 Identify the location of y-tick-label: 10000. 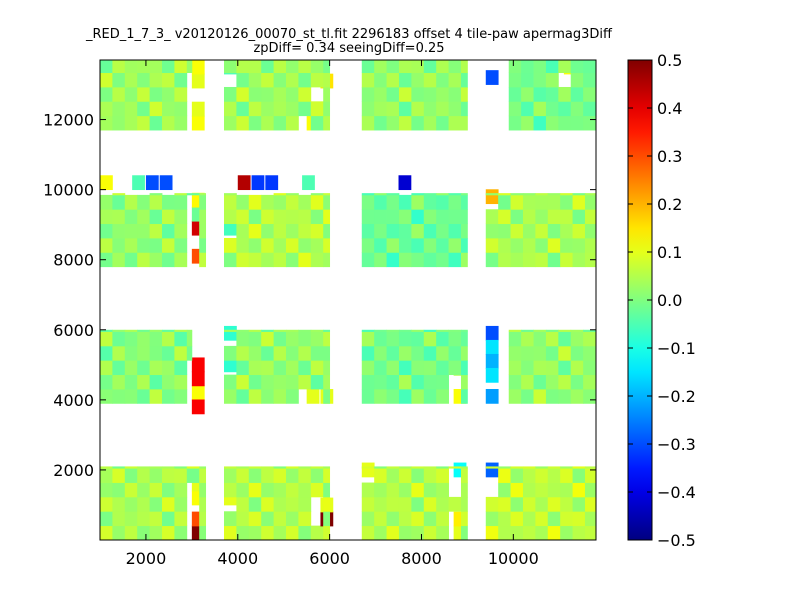
(68, 190).